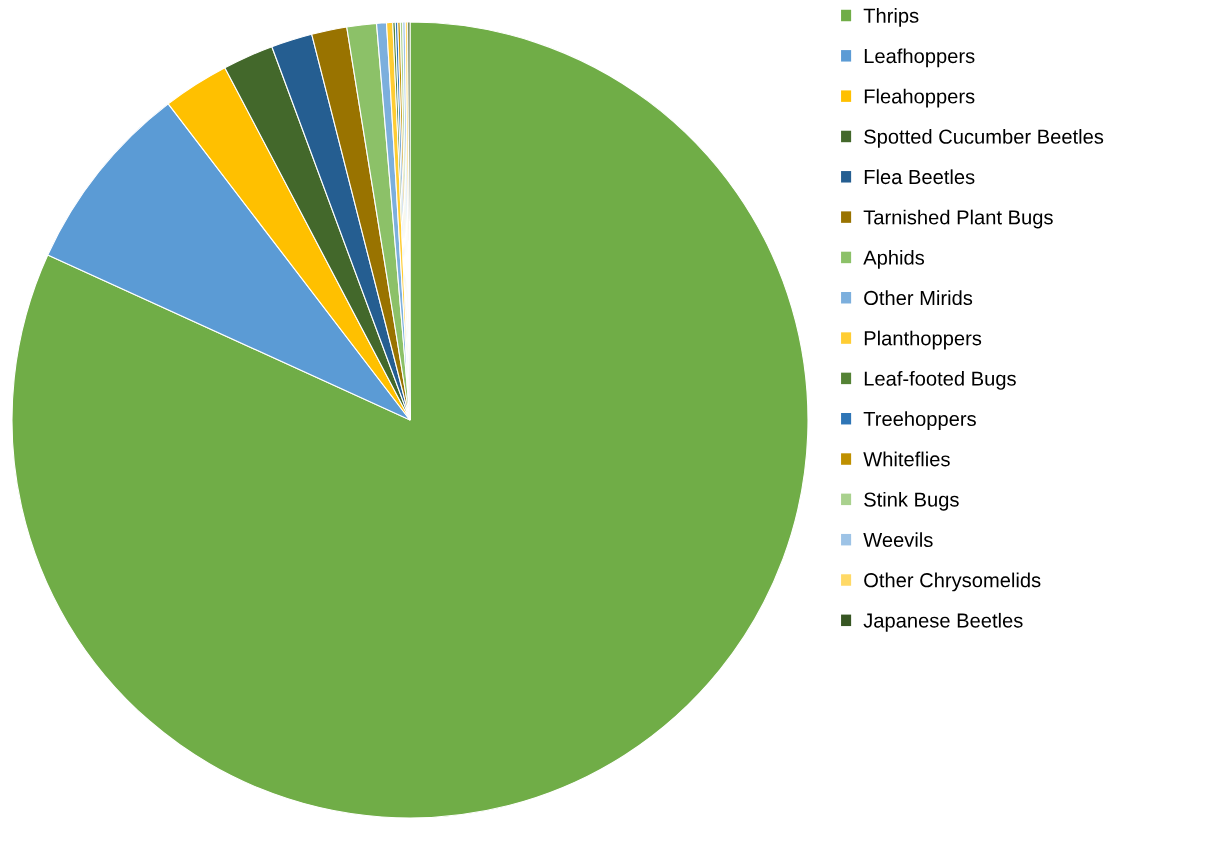  Describe the element at coordinates (952, 582) in the screenshot. I see `legend-label: Other Chrysomelids` at that location.